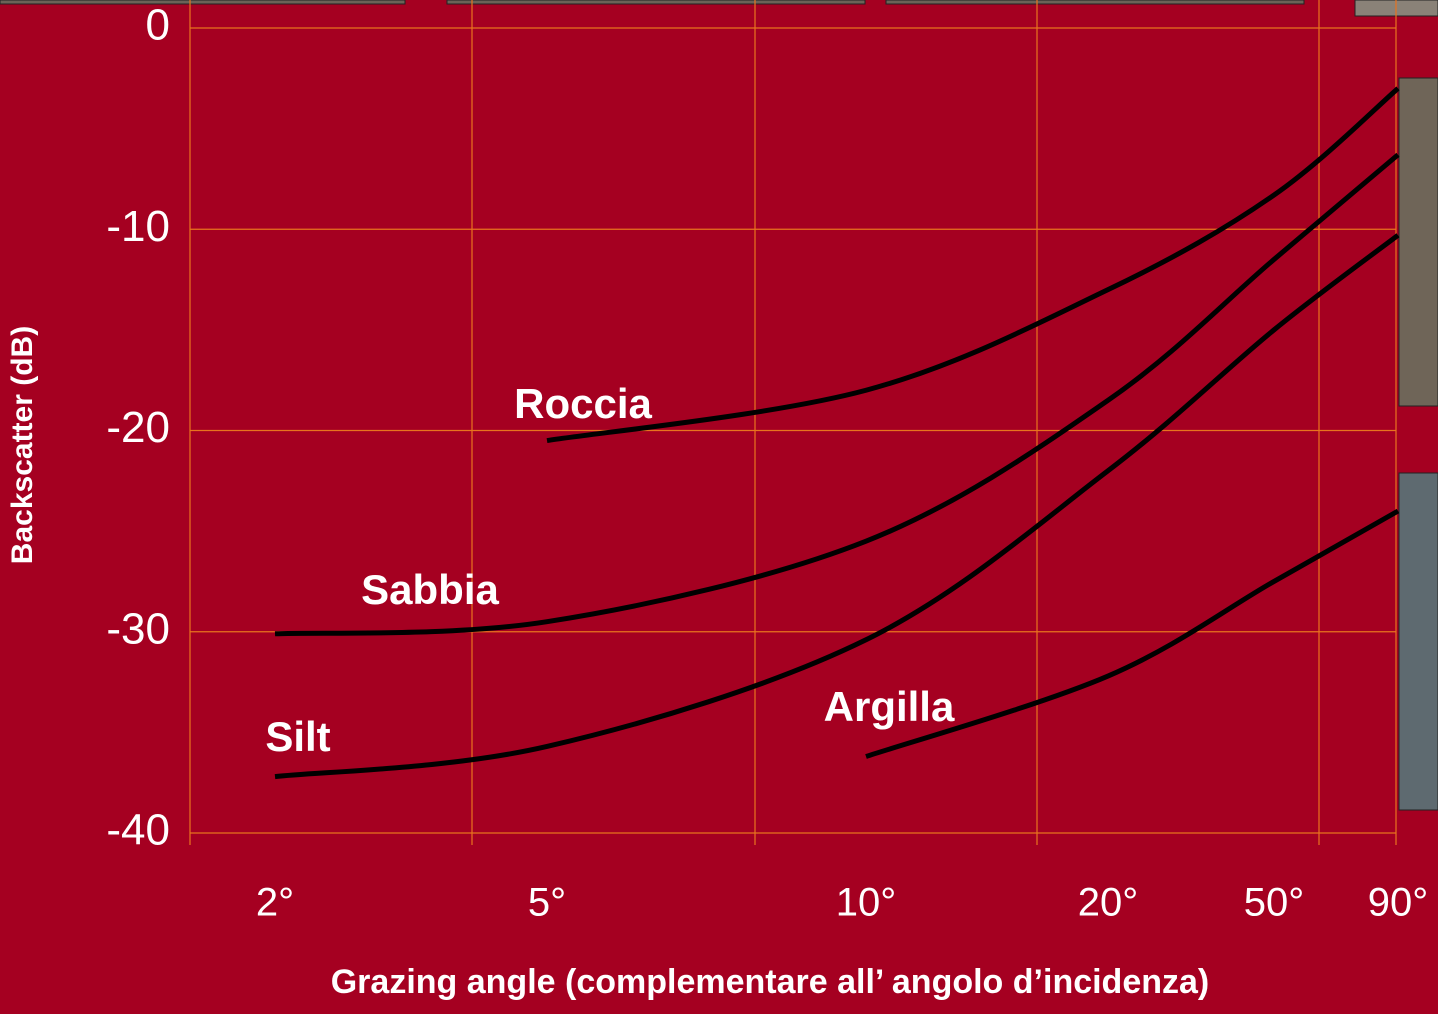 The height and width of the screenshot is (1014, 1438). Describe the element at coordinates (430, 589) in the screenshot. I see `curve-label: Sabbia` at that location.